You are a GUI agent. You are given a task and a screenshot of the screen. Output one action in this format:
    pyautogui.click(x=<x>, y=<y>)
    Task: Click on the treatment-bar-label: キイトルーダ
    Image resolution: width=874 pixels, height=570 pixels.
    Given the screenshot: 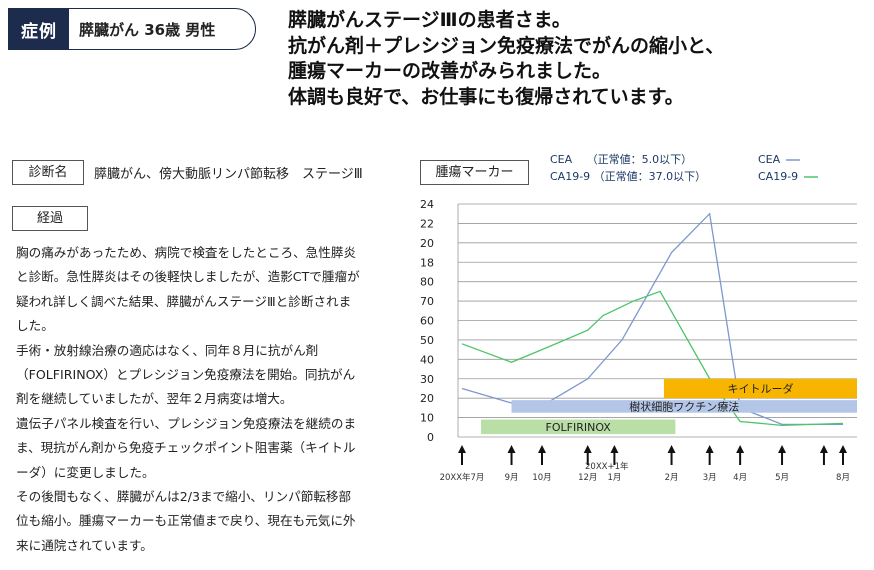 What is the action you would take?
    pyautogui.click(x=760, y=388)
    